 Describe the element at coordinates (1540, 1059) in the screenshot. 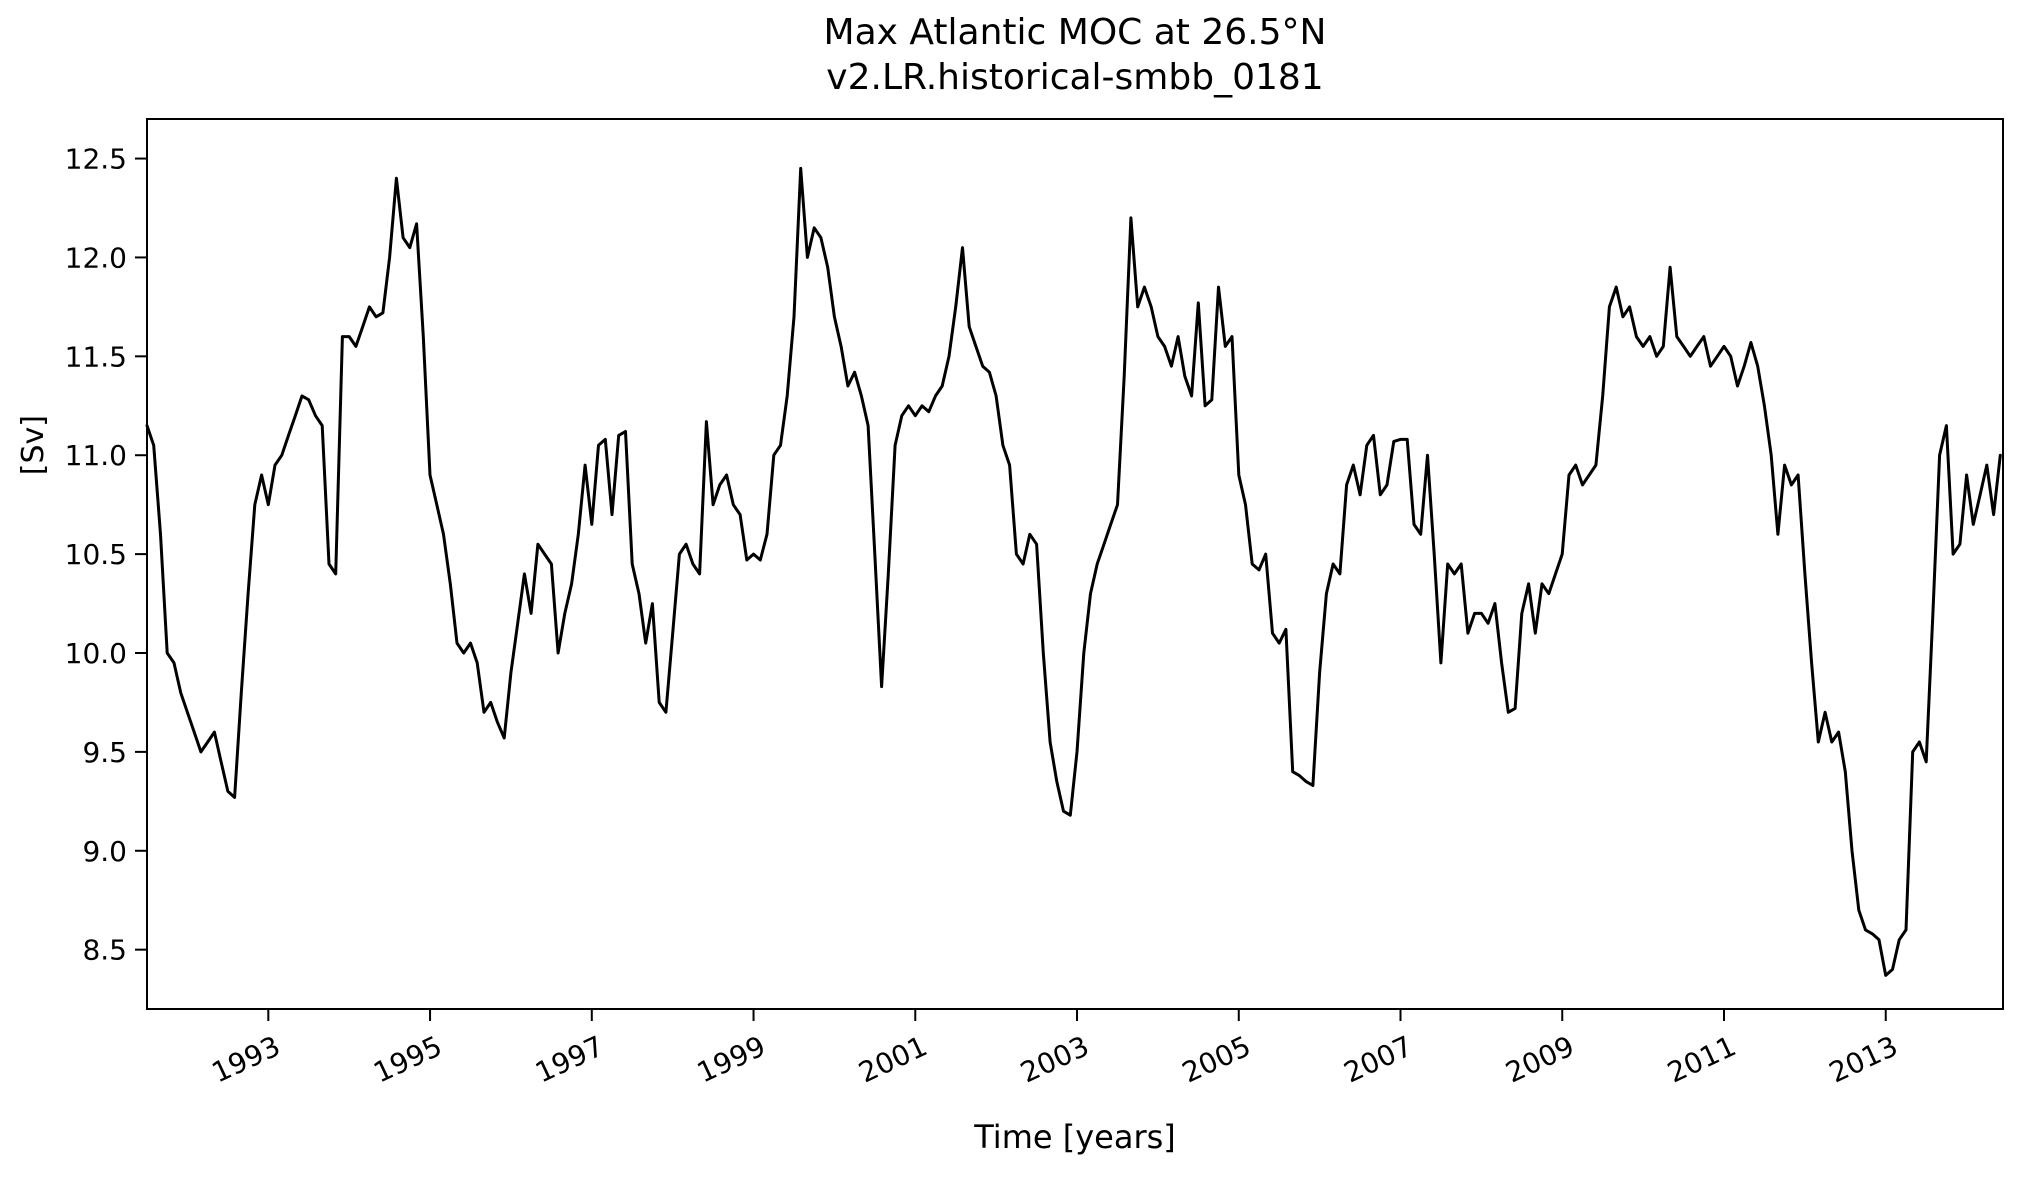

I see `x-tick-label: 2009` at that location.